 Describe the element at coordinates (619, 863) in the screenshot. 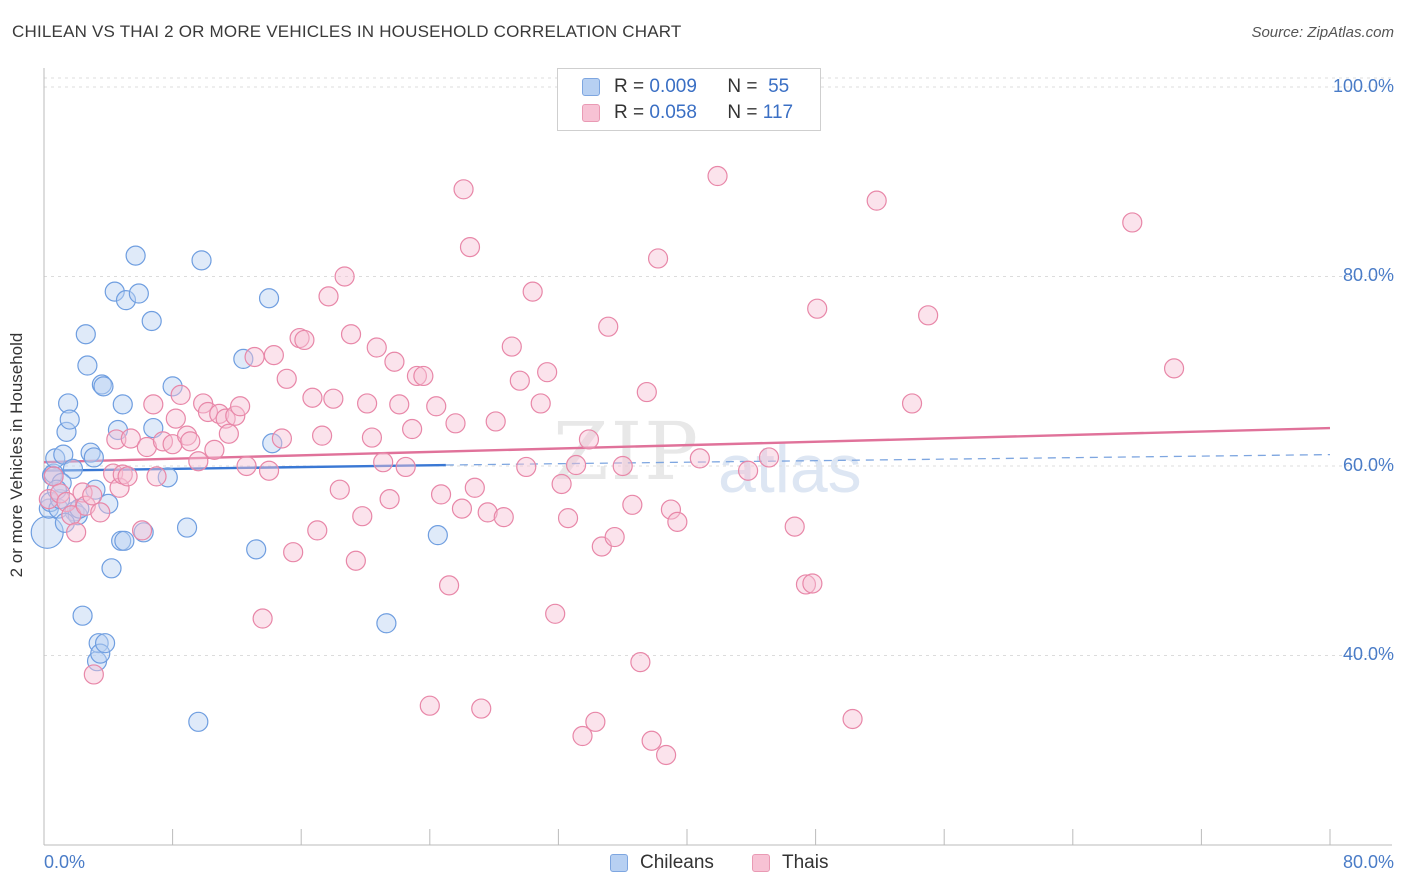

I see `bottom-legend-swatch-chileans` at that location.